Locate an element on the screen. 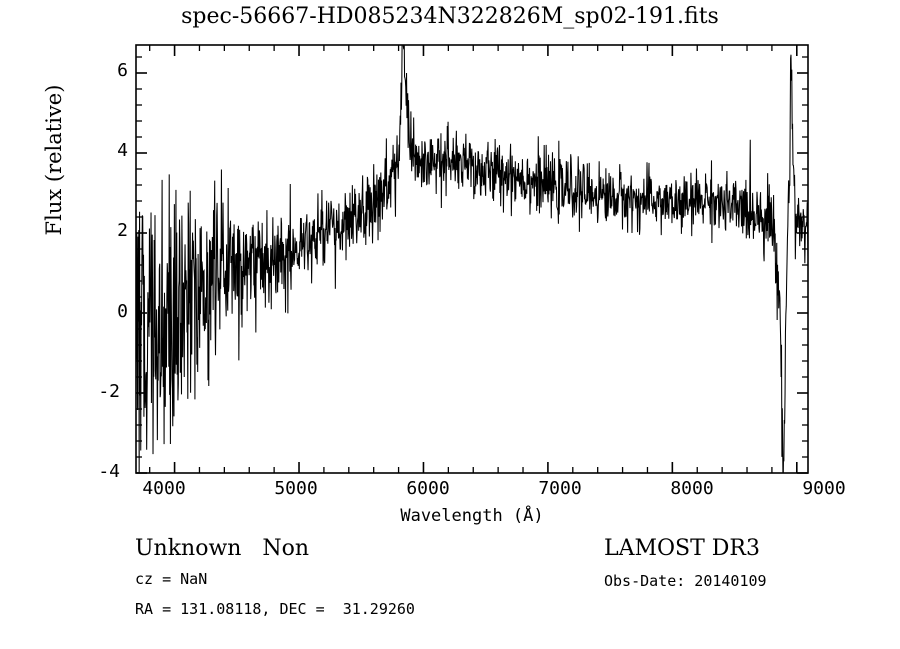 This screenshot has height=649, width=900. y-tick-label-4: 4 is located at coordinates (122, 150).